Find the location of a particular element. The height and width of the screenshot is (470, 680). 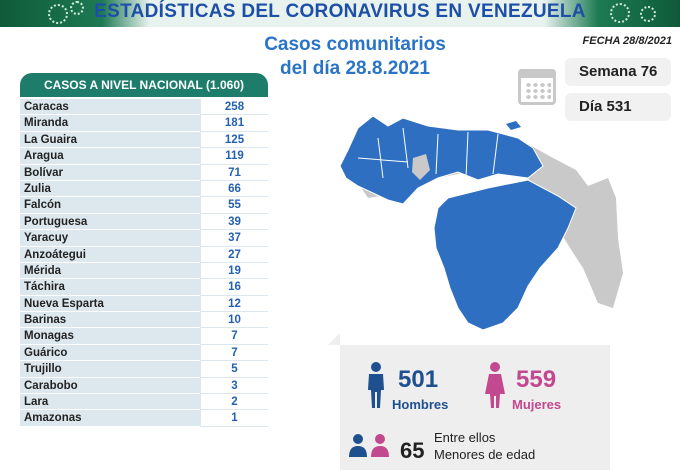

state-name: Nueva Esparta is located at coordinates (110, 304).